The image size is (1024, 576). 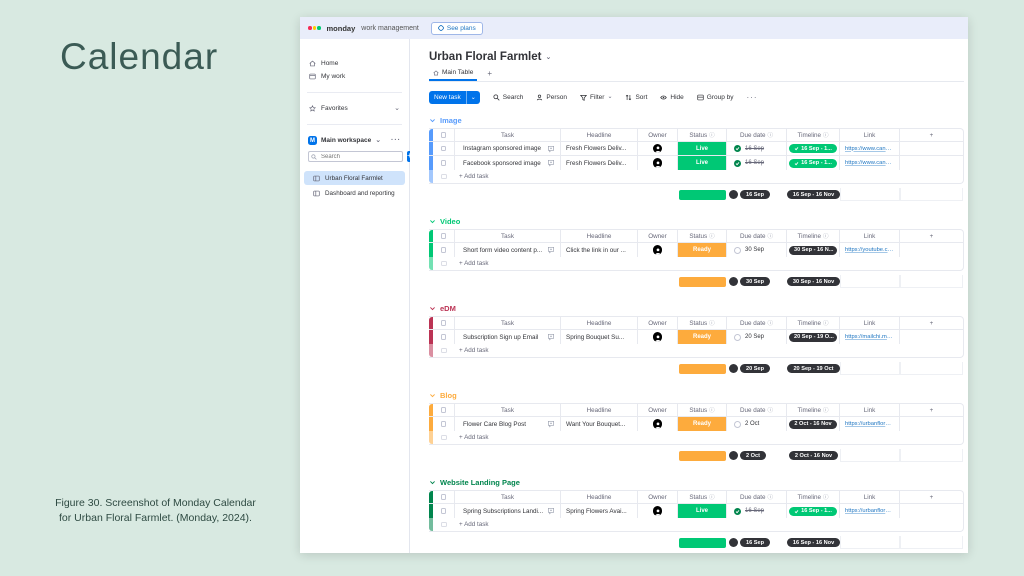 I want to click on task-cell: Facebook sponsored image, so click(x=508, y=163).